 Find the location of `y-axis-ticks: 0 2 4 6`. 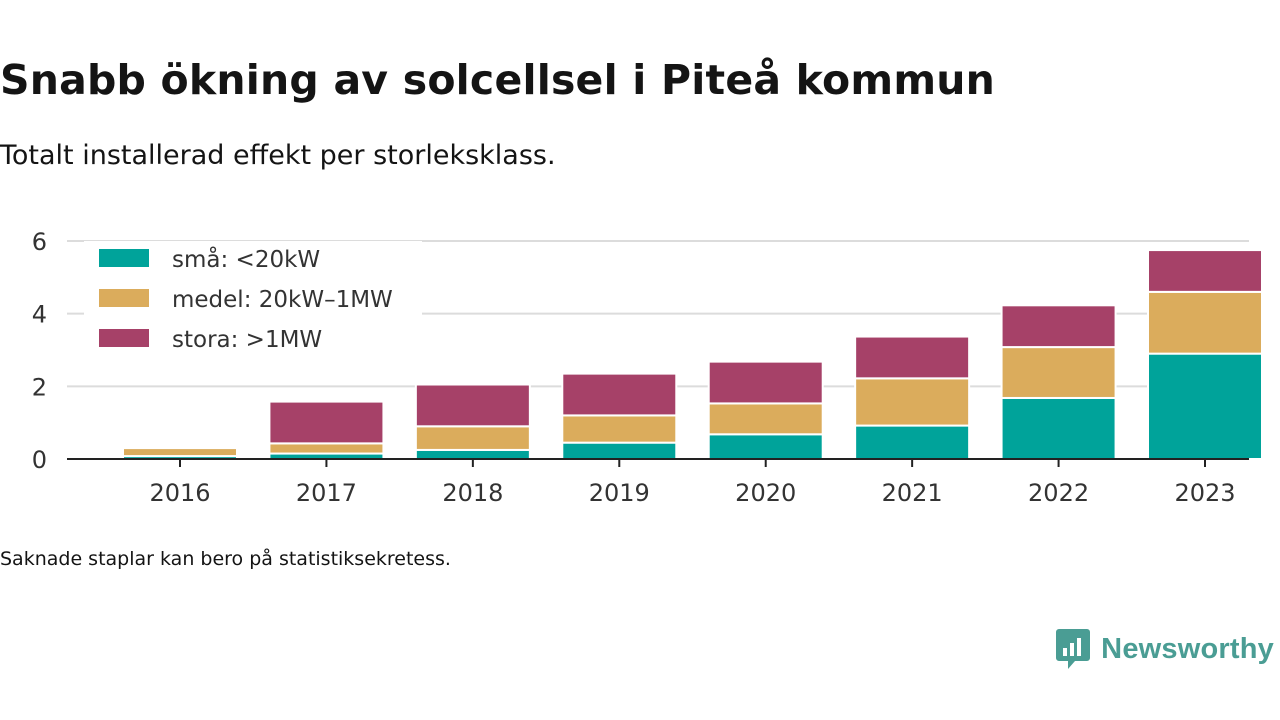

y-axis-ticks: 0 2 4 6 is located at coordinates (39, 351).